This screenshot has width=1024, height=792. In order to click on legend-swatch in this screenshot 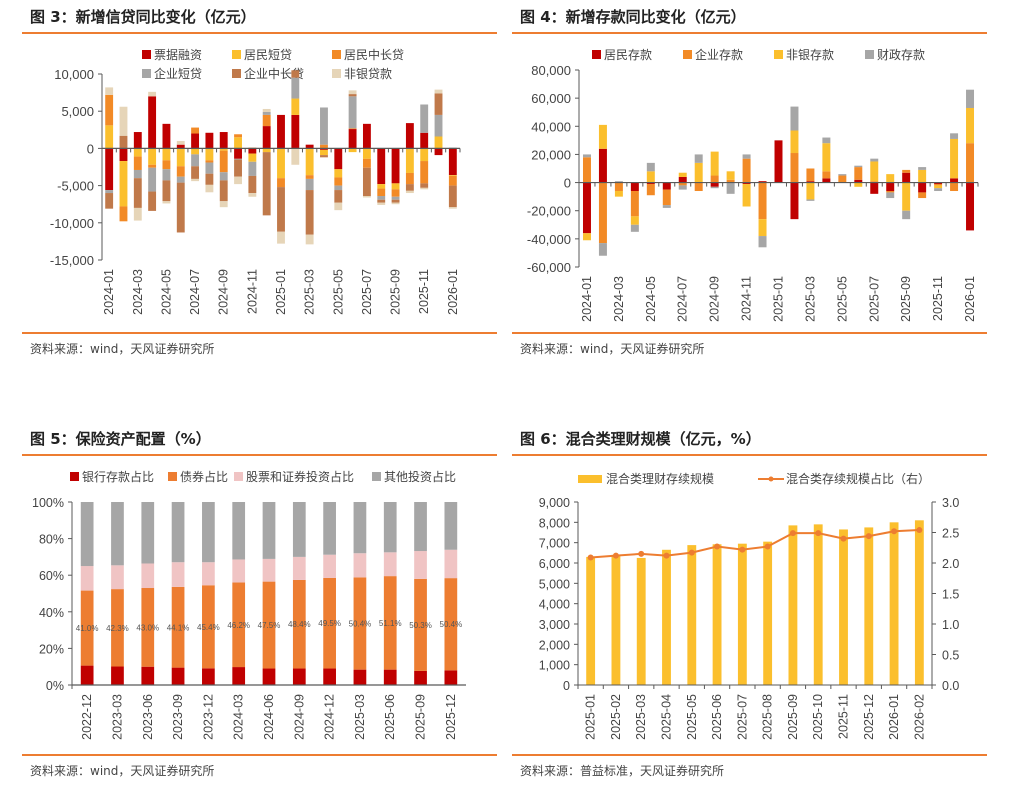, I will do `click(236, 73)`.